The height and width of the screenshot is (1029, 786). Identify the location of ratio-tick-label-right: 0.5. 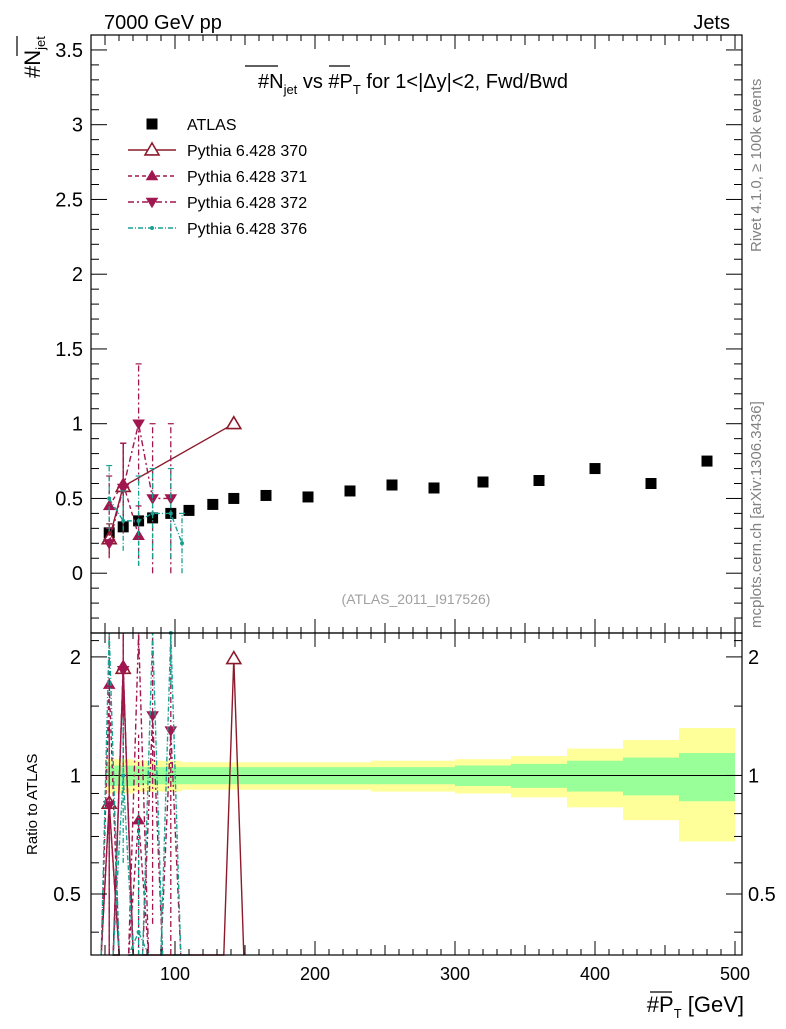
(762, 895).